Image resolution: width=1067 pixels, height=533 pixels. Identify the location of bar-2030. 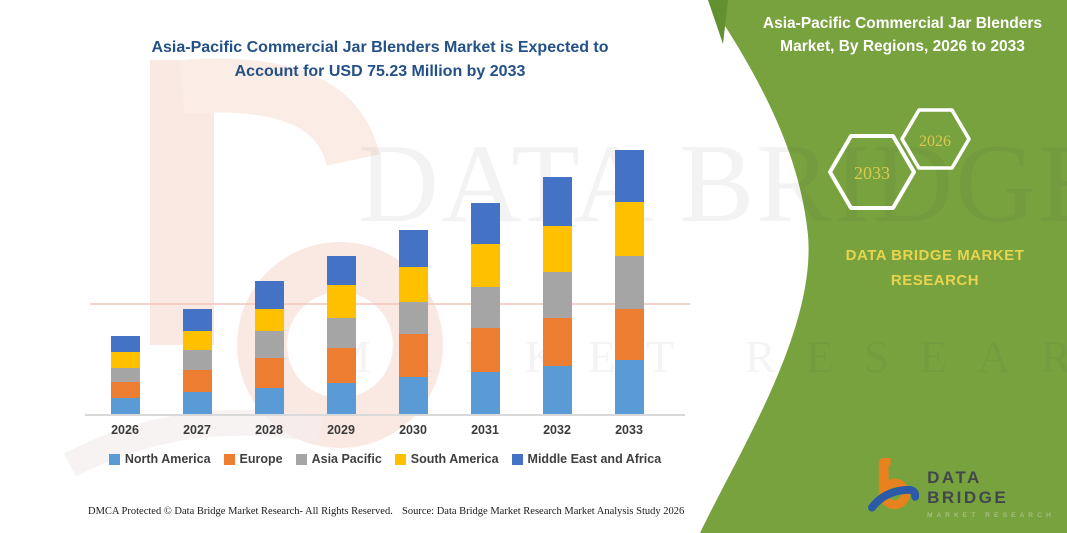
(413, 322).